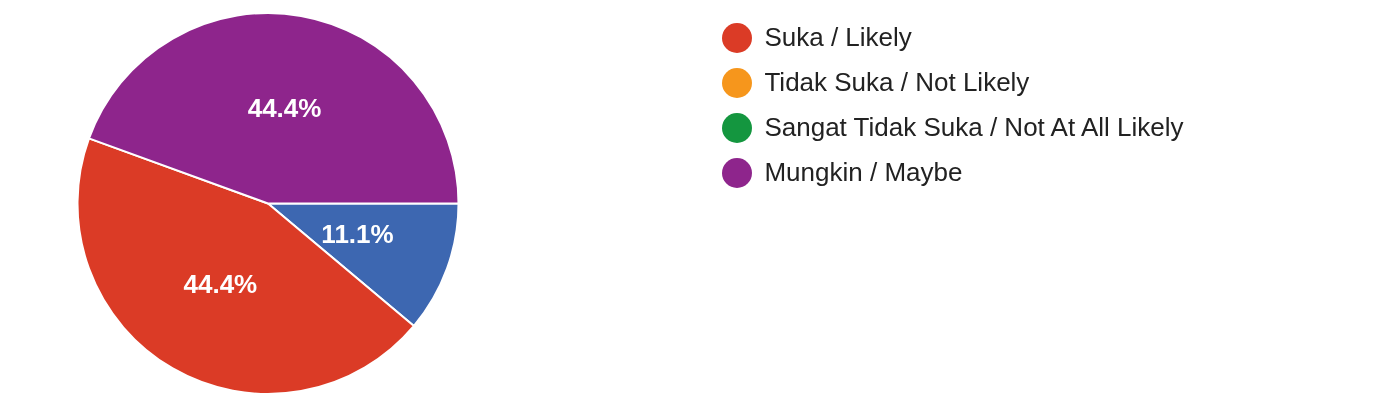  I want to click on data-label: 11.1%, so click(357, 234).